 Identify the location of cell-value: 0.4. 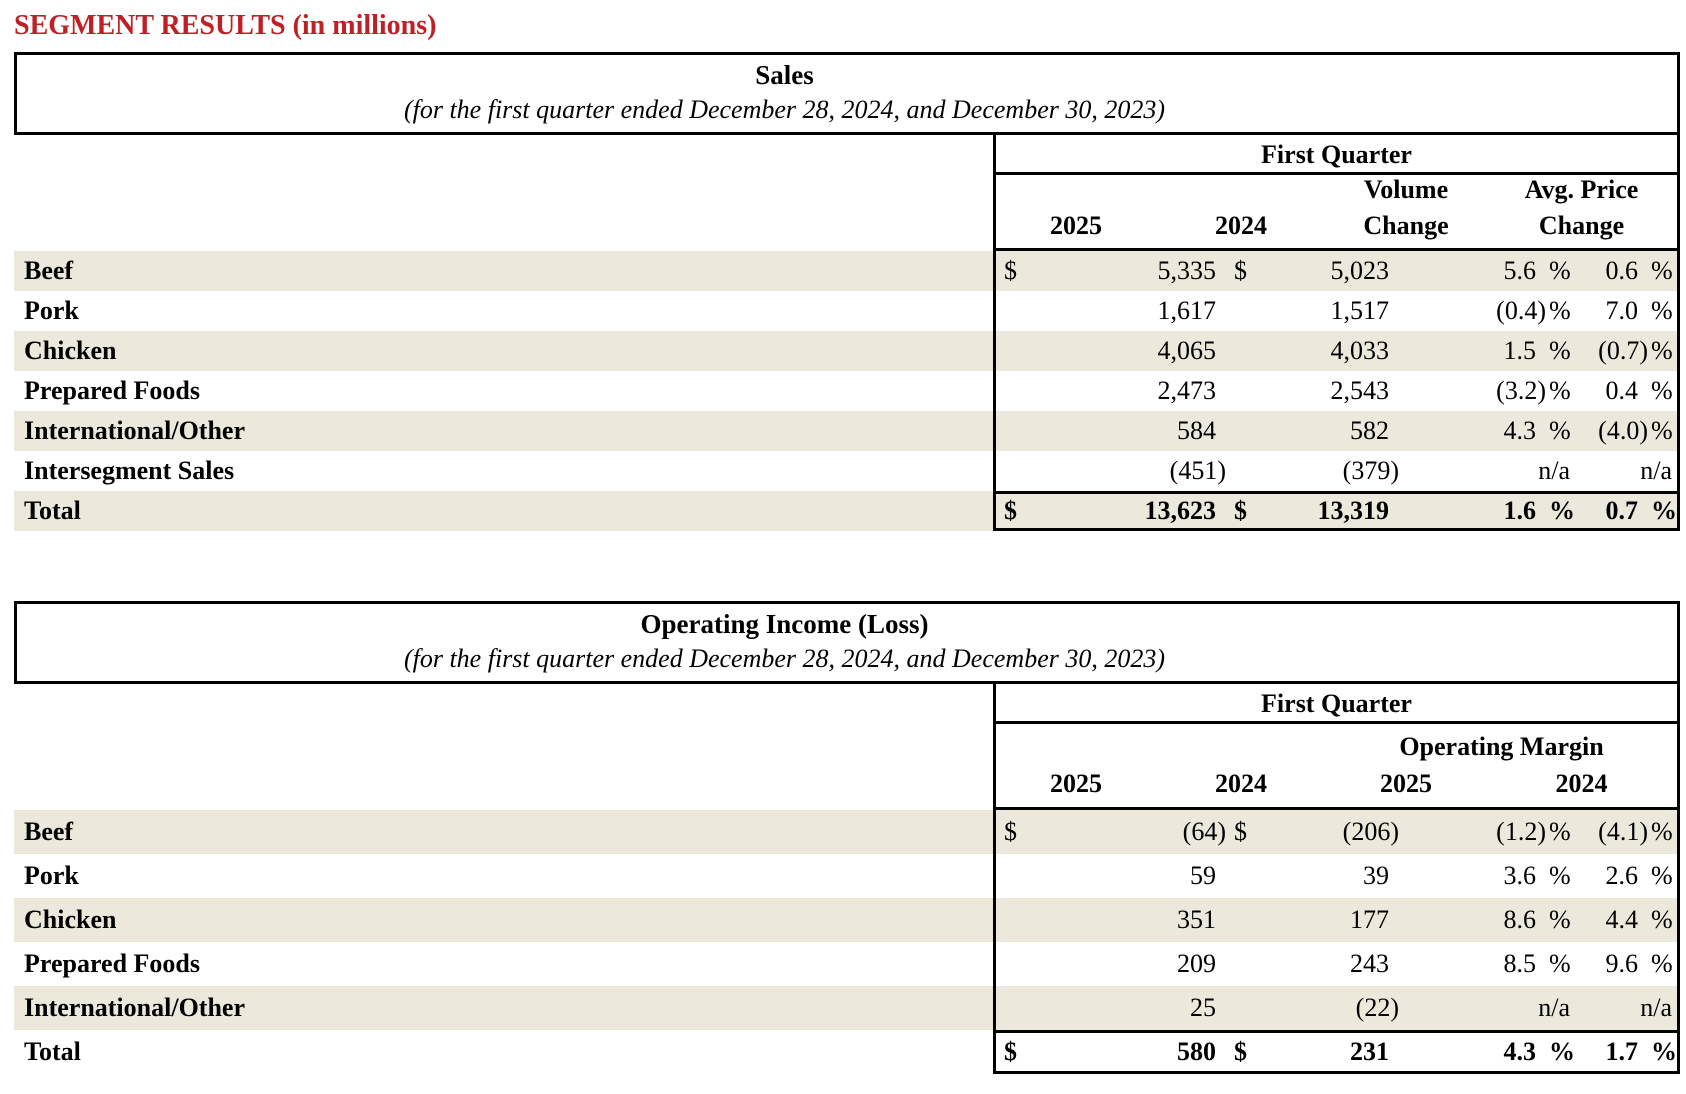
(1622, 390).